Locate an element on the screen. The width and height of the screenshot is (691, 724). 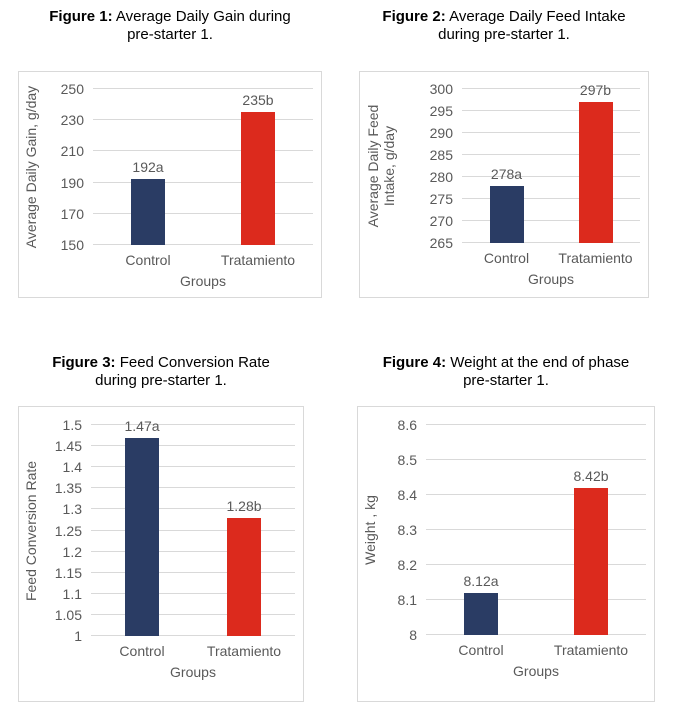
figure-1-label: Figure 1: is located at coordinates (81, 16).